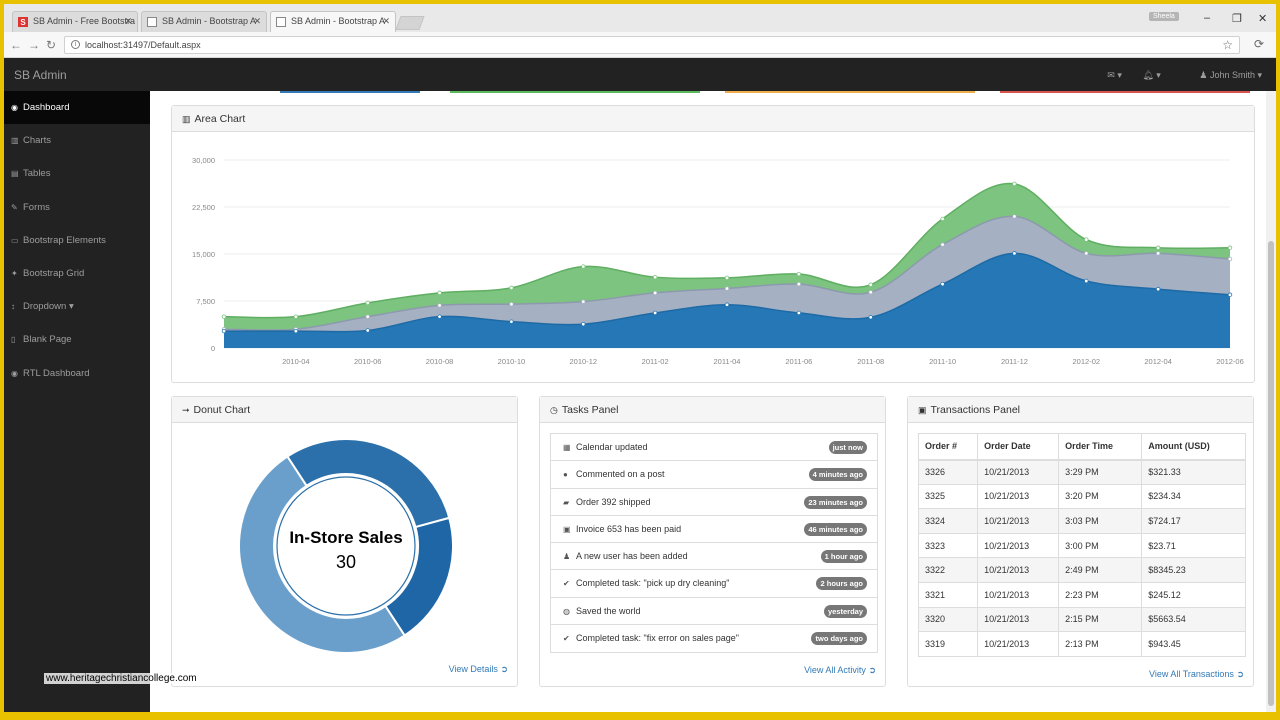  Describe the element at coordinates (77, 140) in the screenshot. I see `sidebar-item-charts: ▥ Charts` at that location.